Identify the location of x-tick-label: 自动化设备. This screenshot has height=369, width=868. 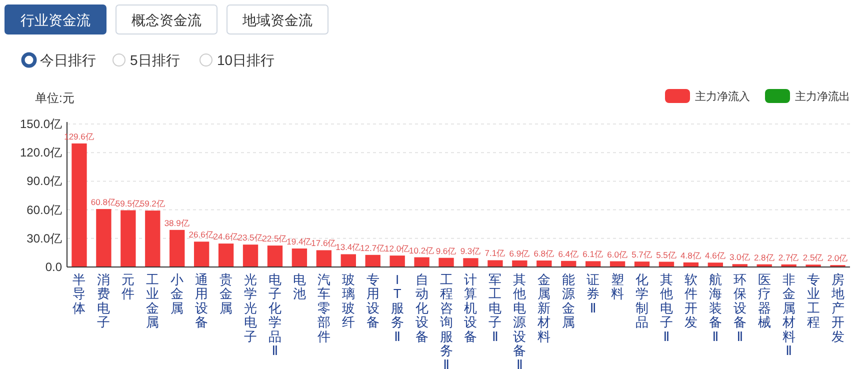
(421, 308).